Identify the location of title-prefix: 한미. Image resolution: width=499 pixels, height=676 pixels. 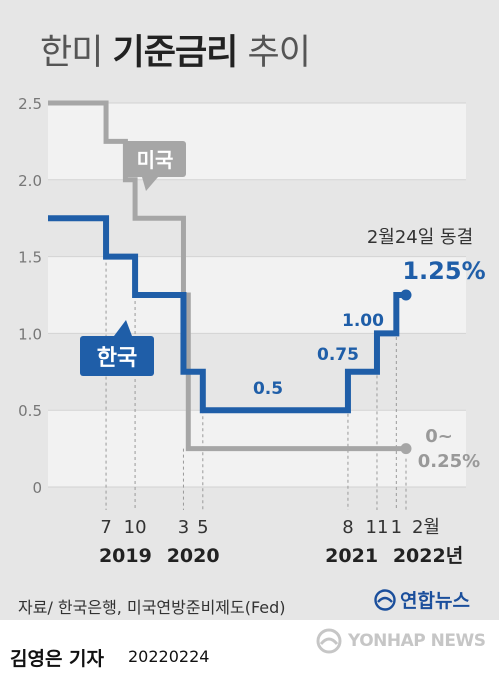
(71, 53).